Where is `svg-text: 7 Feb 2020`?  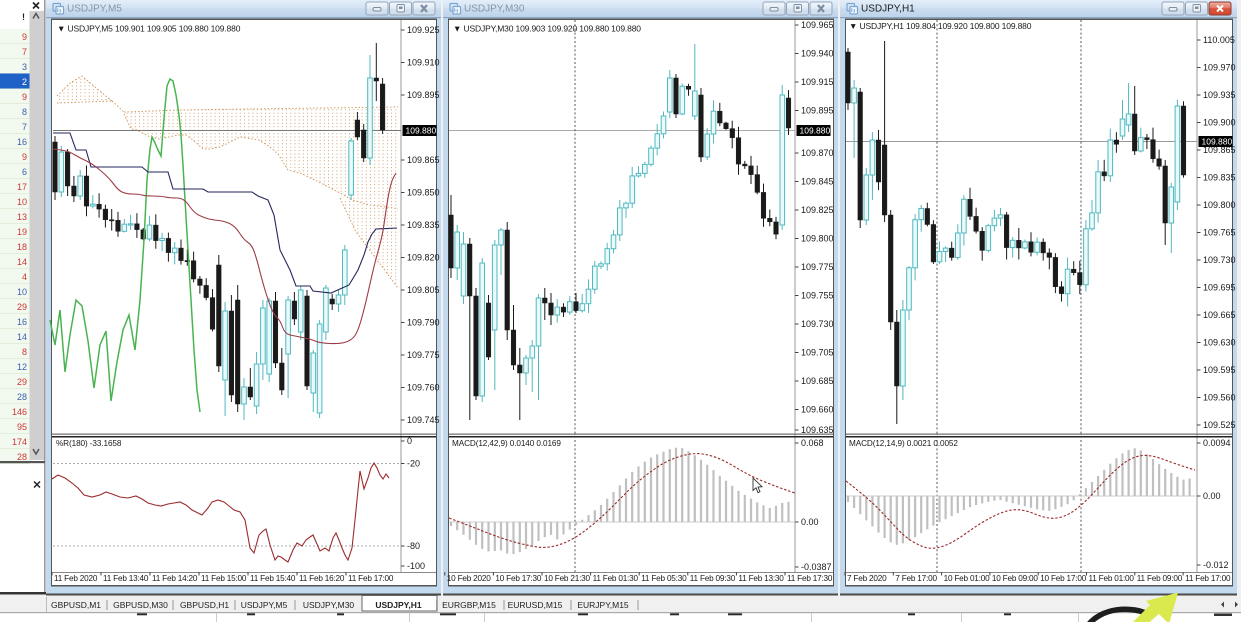 svg-text: 7 Feb 2020 is located at coordinates (867, 578).